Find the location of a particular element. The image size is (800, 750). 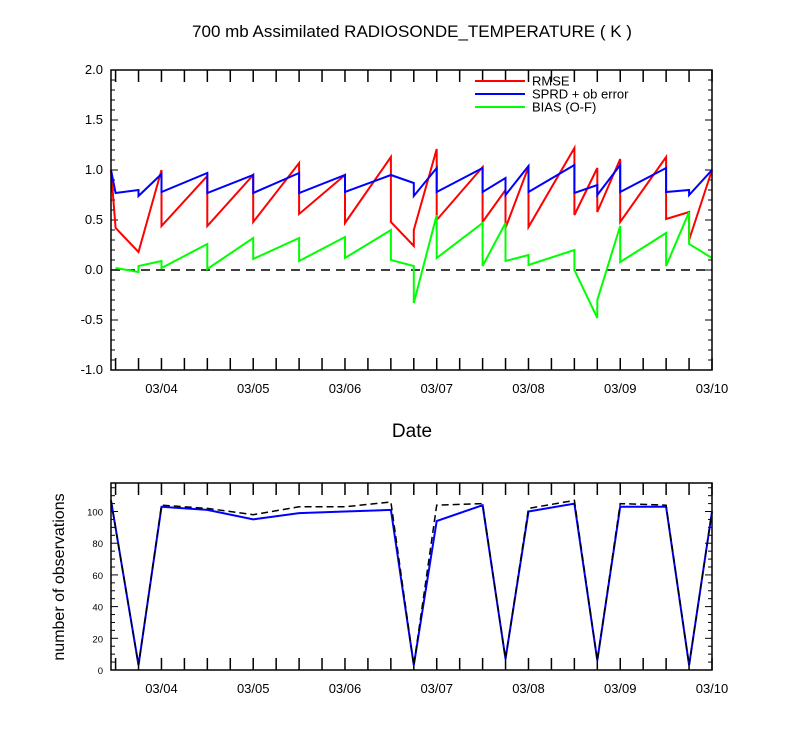

y-tick-label: 40 is located at coordinates (97, 608).